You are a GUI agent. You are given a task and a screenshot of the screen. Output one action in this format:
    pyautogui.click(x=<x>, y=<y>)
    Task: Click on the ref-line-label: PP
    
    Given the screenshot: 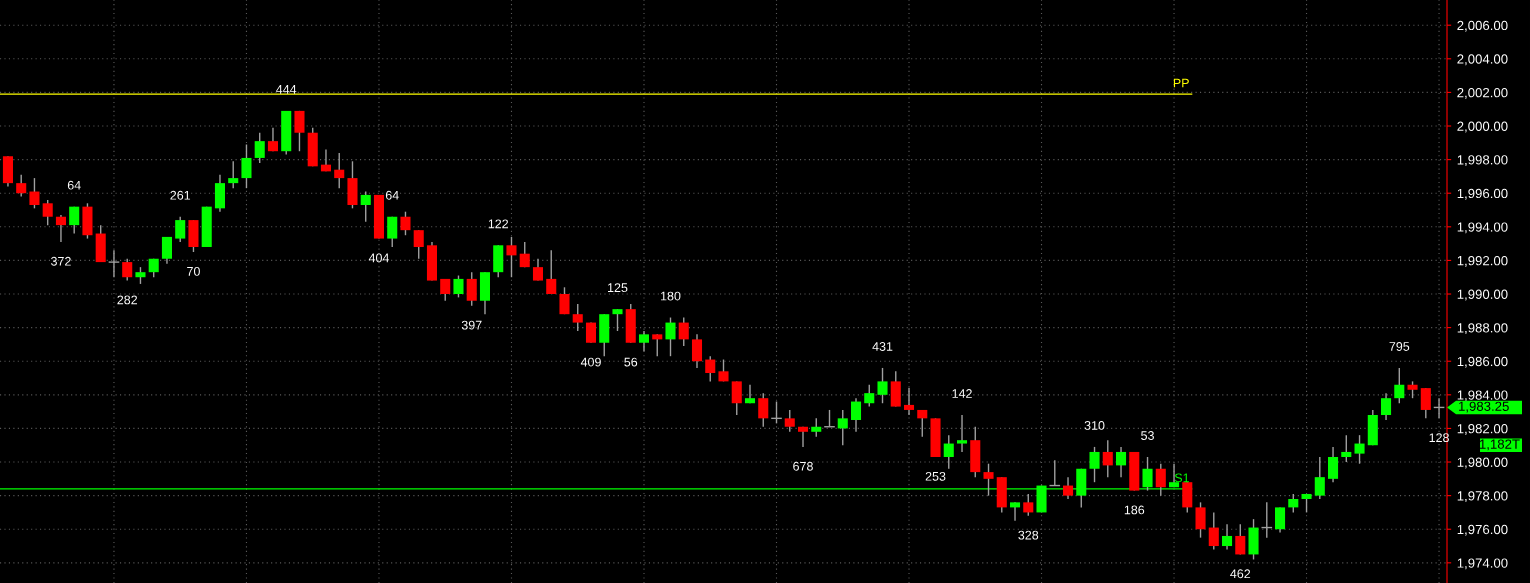 What is the action you would take?
    pyautogui.click(x=1181, y=83)
    